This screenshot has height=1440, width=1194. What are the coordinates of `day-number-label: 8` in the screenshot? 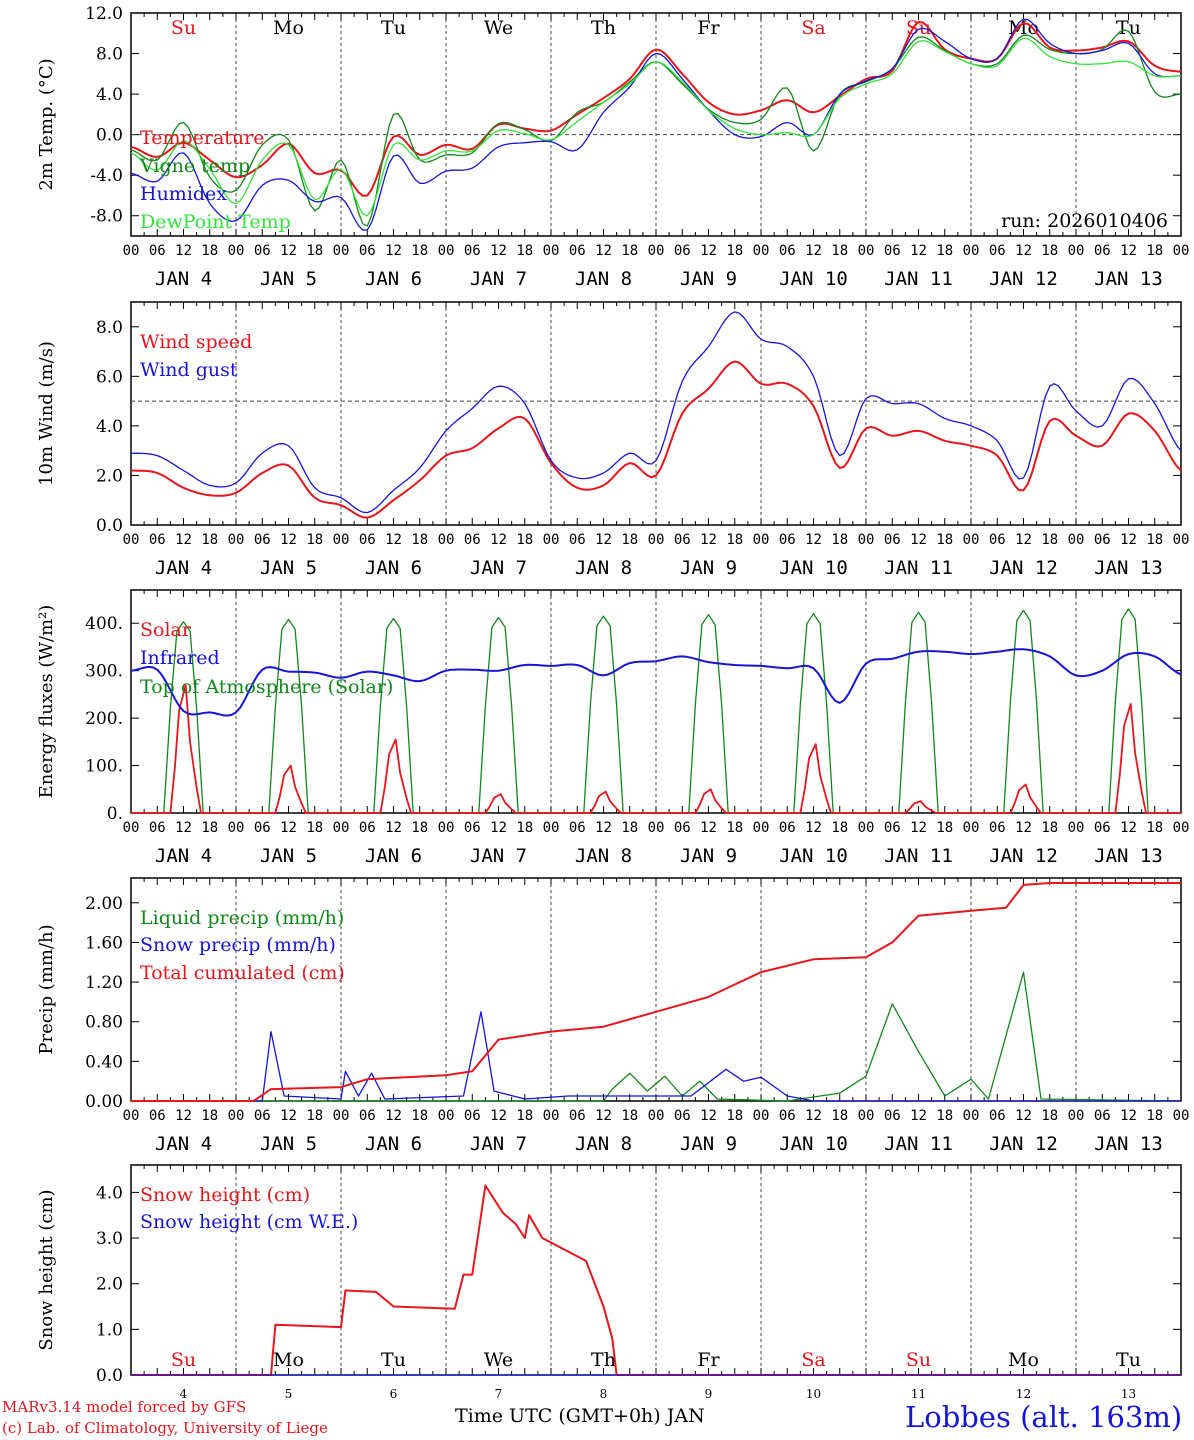 It's located at (604, 1394).